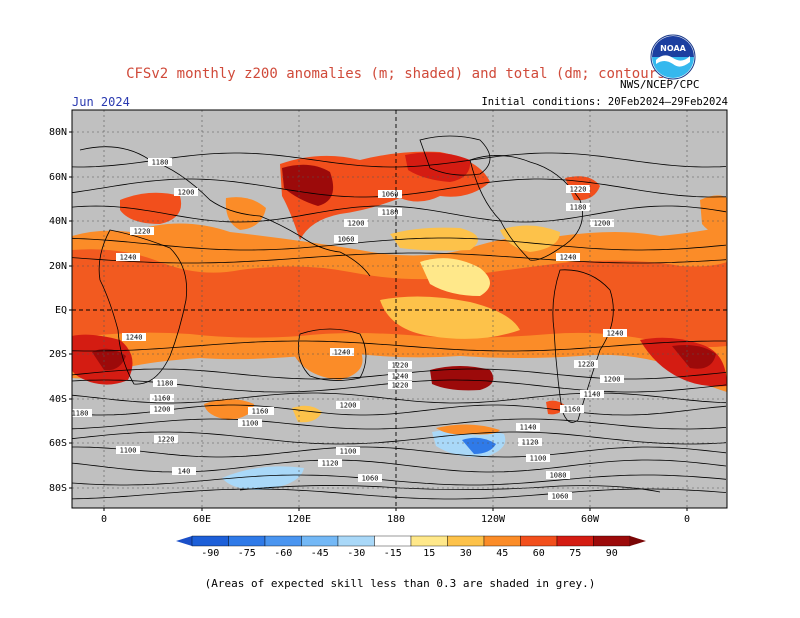  I want to click on colorbar-label: 45, so click(502, 553).